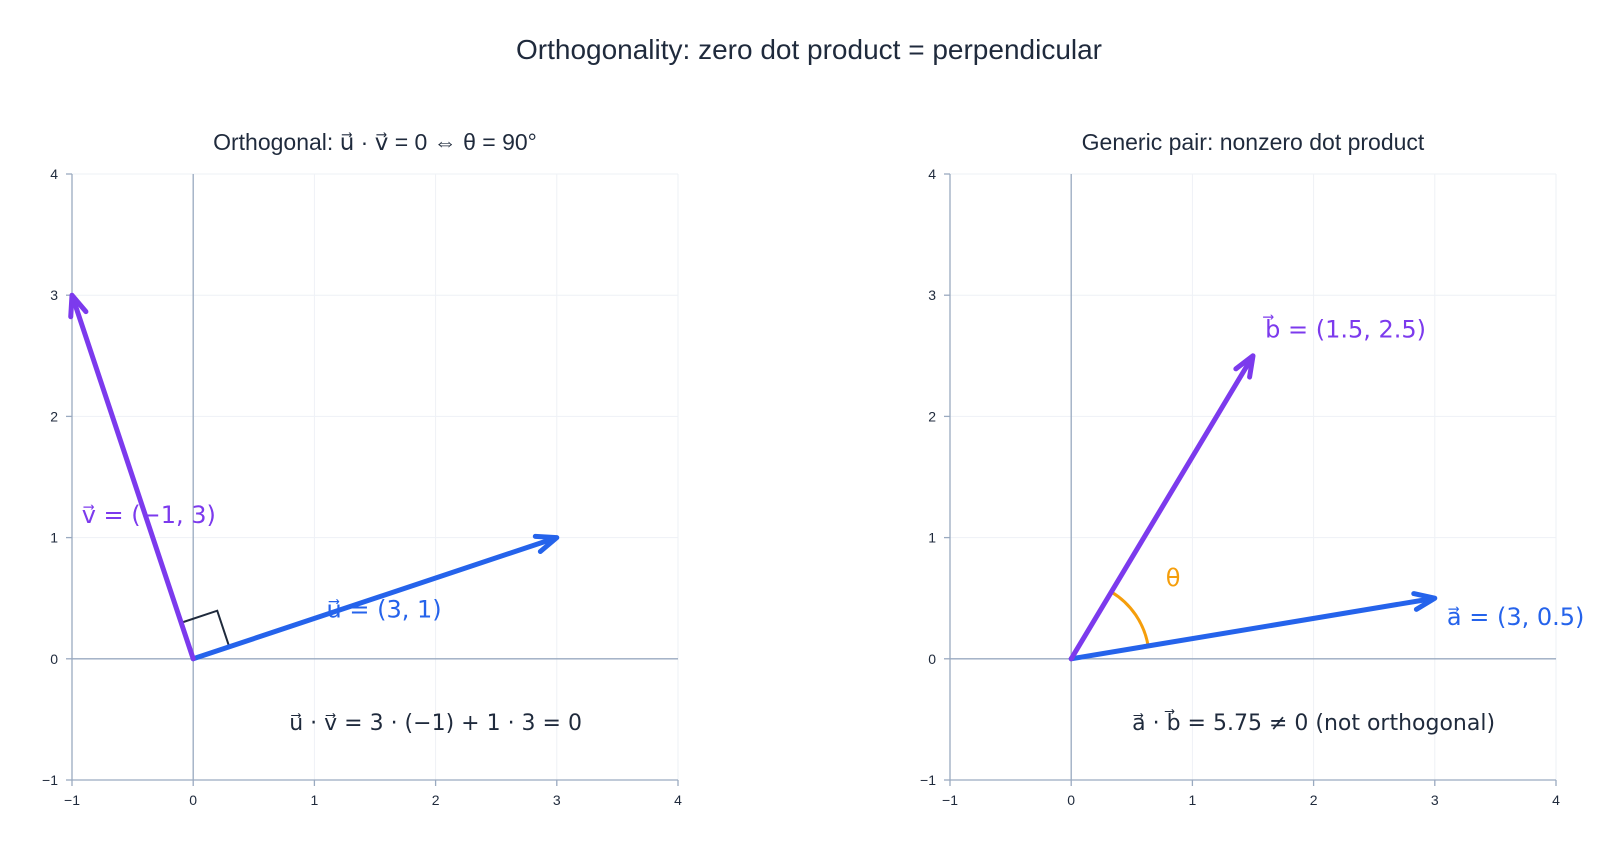 The height and width of the screenshot is (845, 1618). What do you see at coordinates (1251, 629) in the screenshot?
I see `vector-a-shaft` at bounding box center [1251, 629].